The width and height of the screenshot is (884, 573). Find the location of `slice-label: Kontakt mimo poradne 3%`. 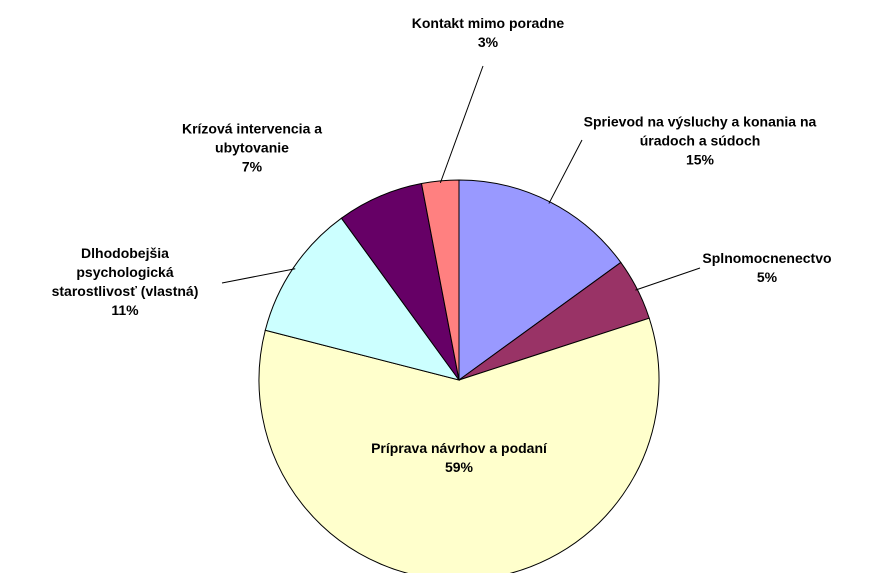

slice-label: Kontakt mimo poradne 3% is located at coordinates (488, 33).